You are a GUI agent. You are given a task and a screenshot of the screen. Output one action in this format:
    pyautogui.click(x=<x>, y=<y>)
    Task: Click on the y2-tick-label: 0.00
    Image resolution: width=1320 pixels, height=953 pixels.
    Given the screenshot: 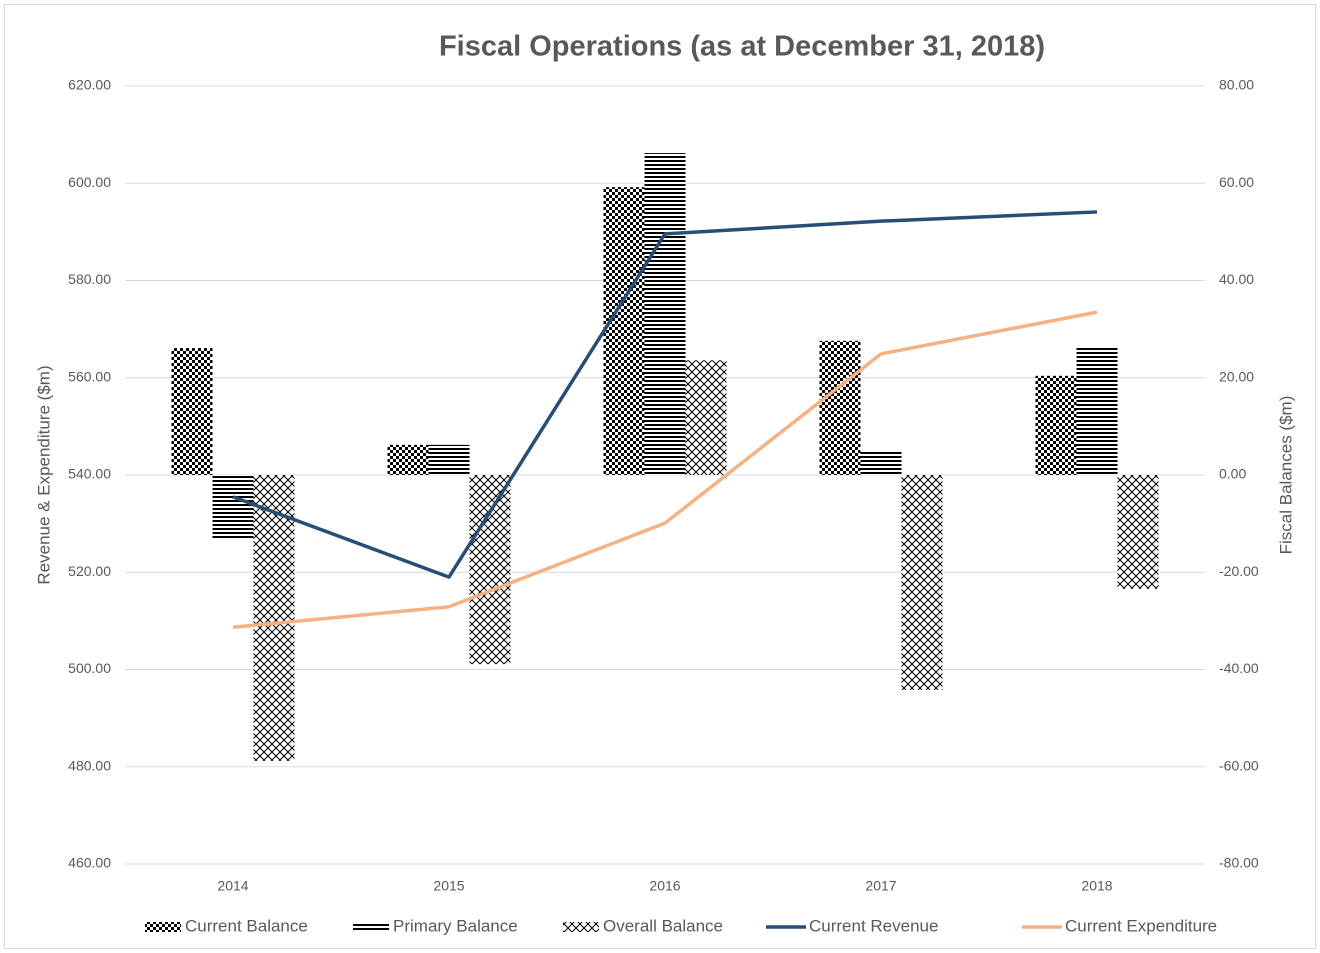 What is the action you would take?
    pyautogui.click(x=1232, y=474)
    